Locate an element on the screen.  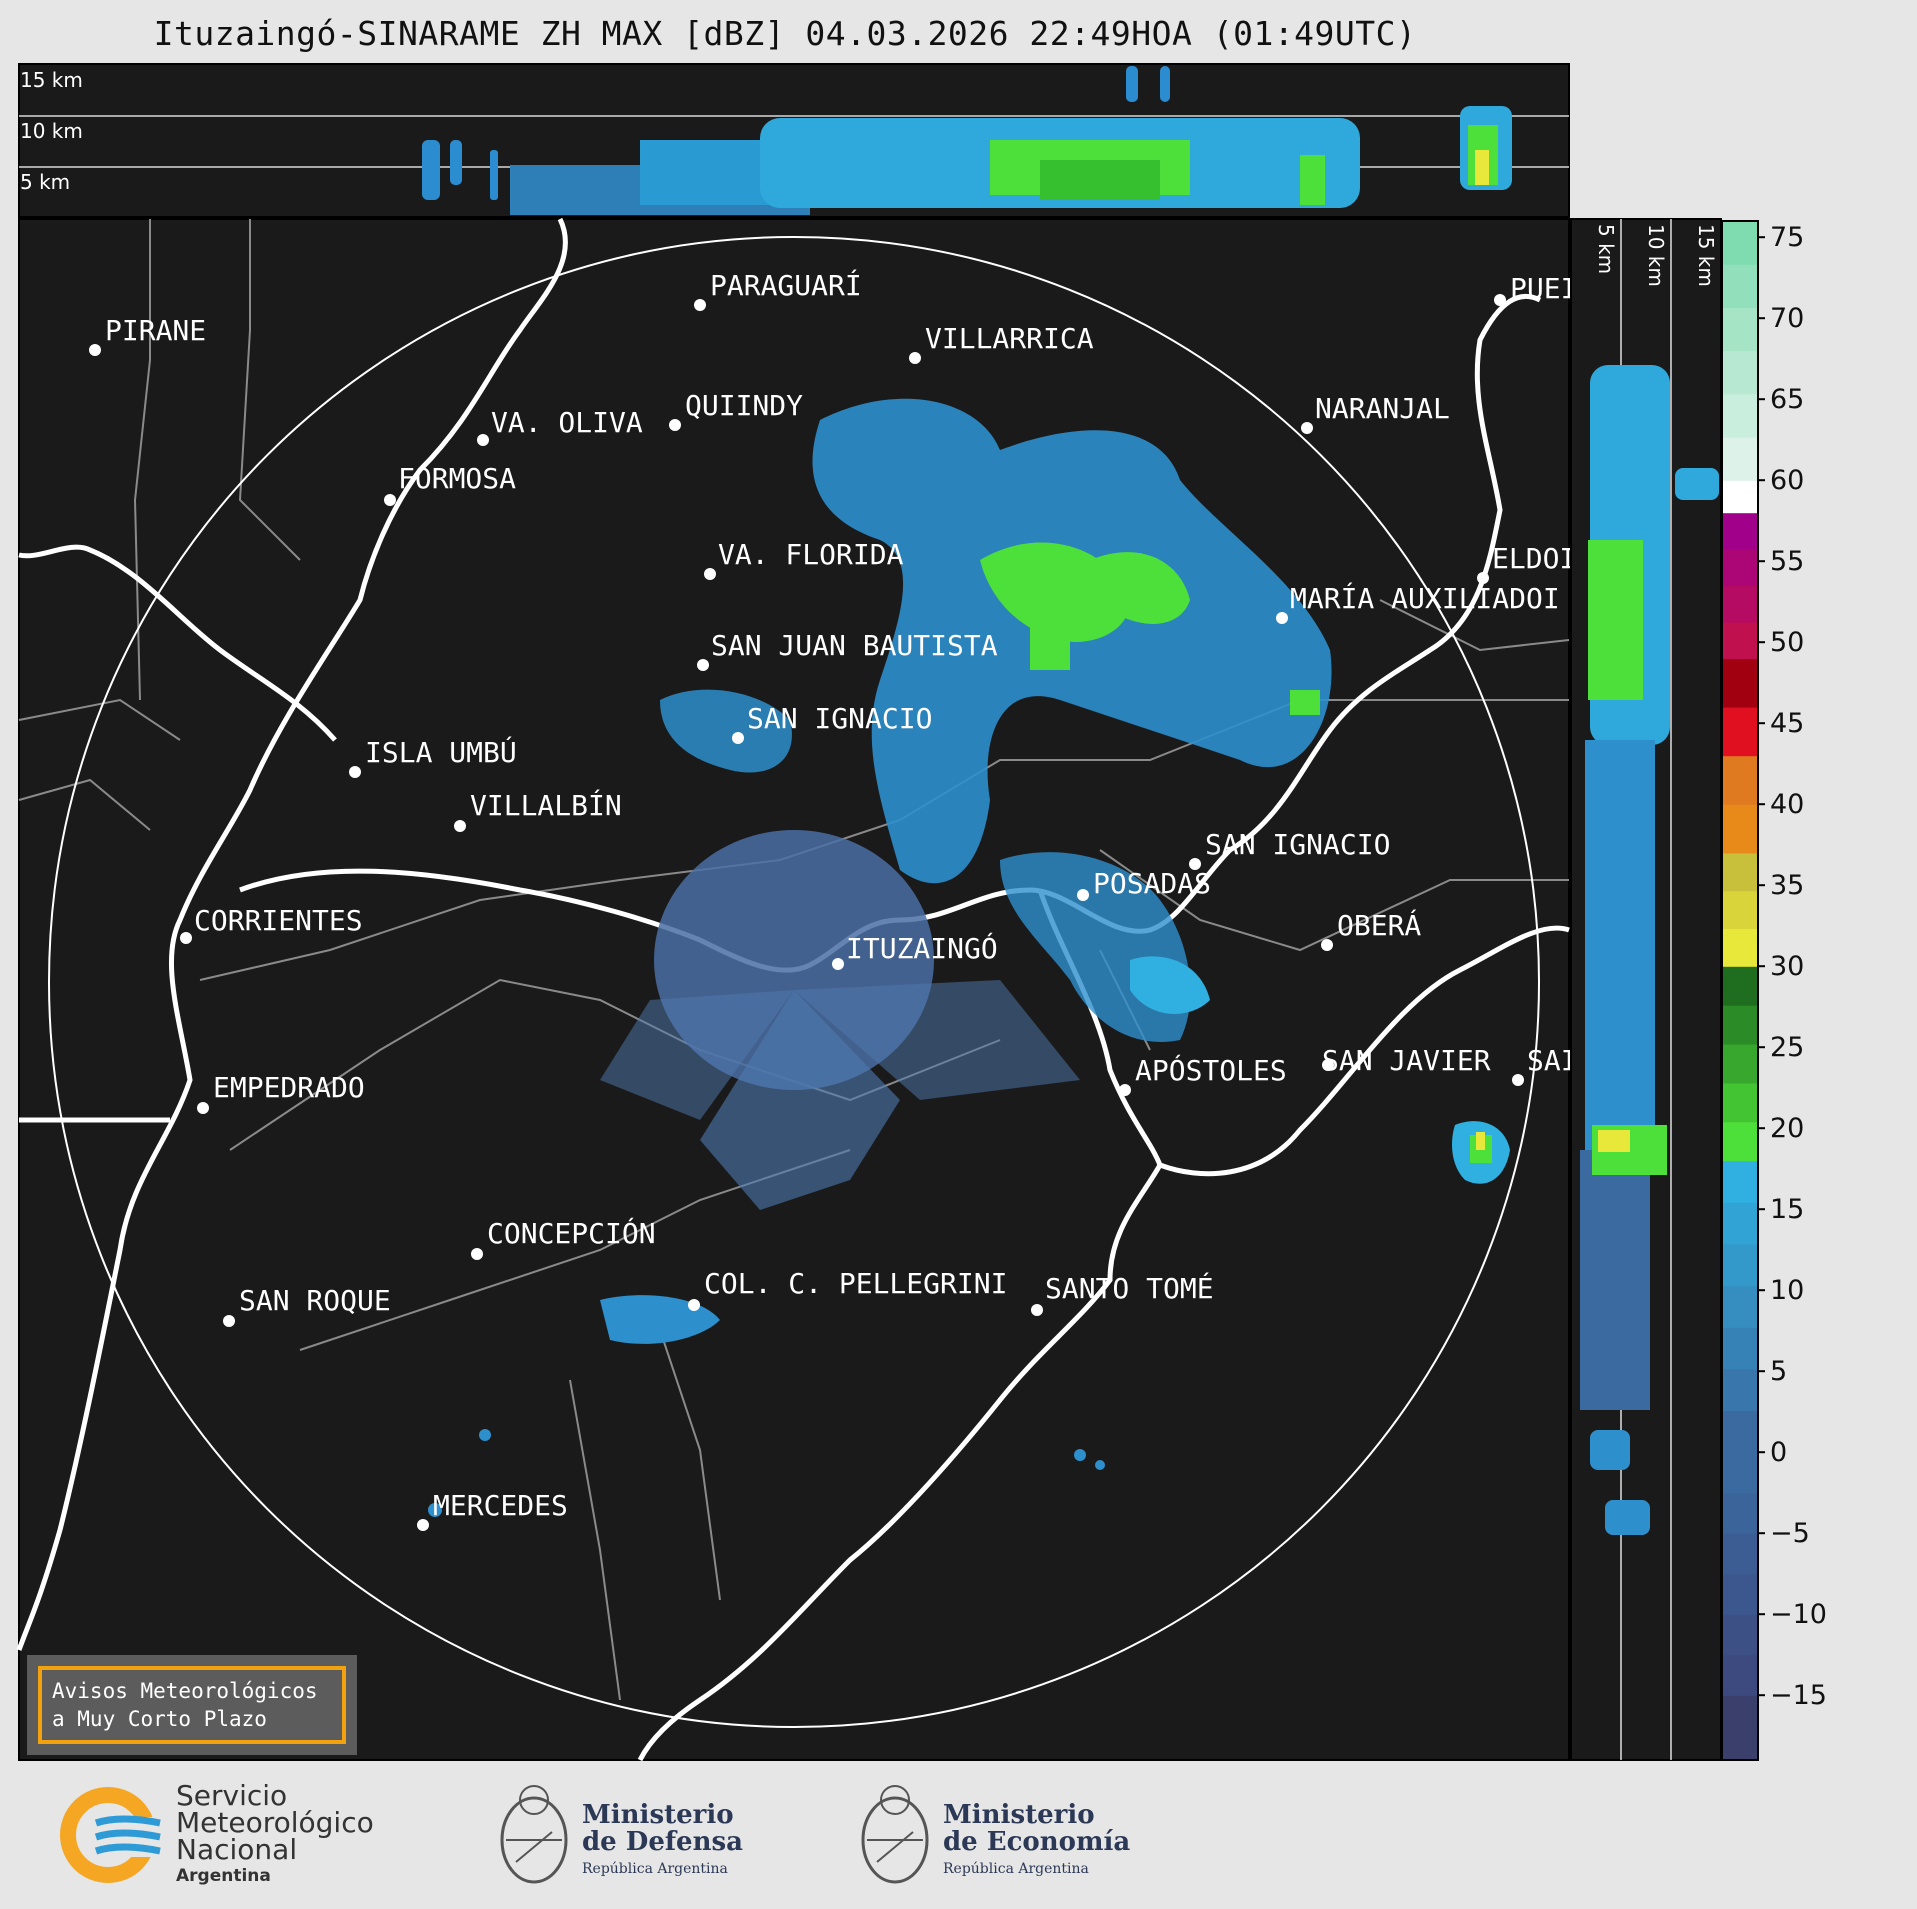
city-apostoles: APÓSTOLES is located at coordinates (1203, 1074).